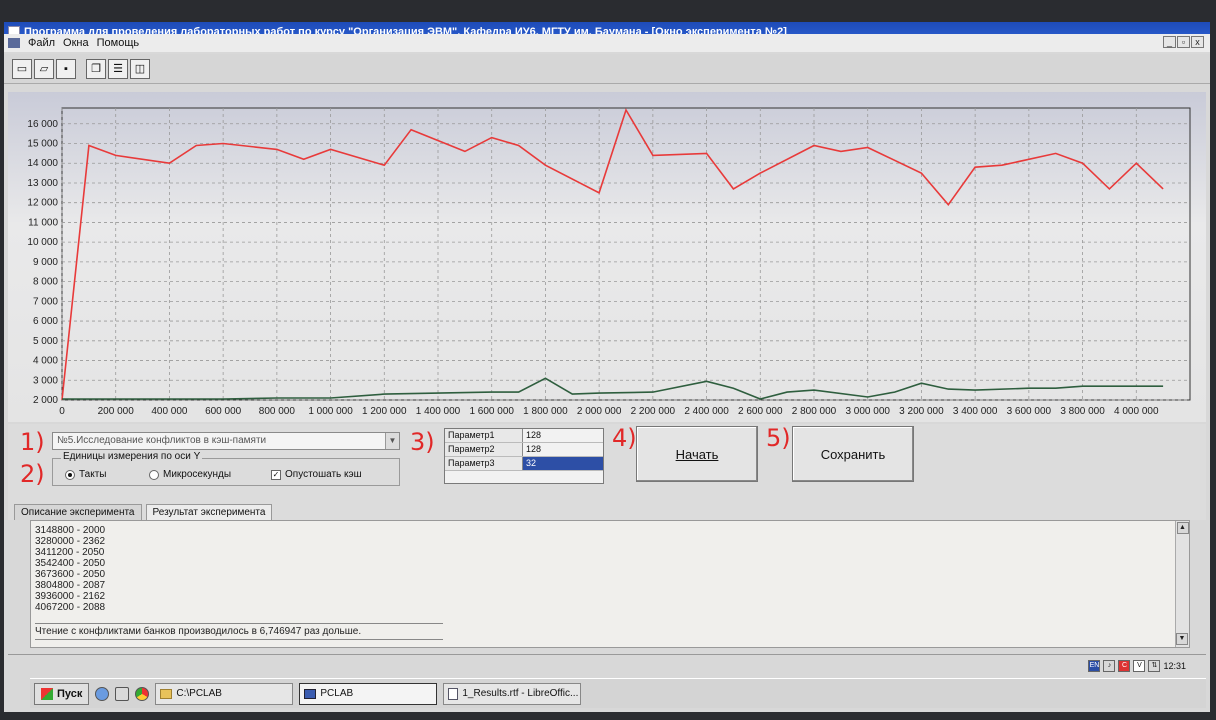 The image size is (1216, 720). What do you see at coordinates (199, 693) in the screenshot?
I see `task-label: C:\PCLAB` at bounding box center [199, 693].